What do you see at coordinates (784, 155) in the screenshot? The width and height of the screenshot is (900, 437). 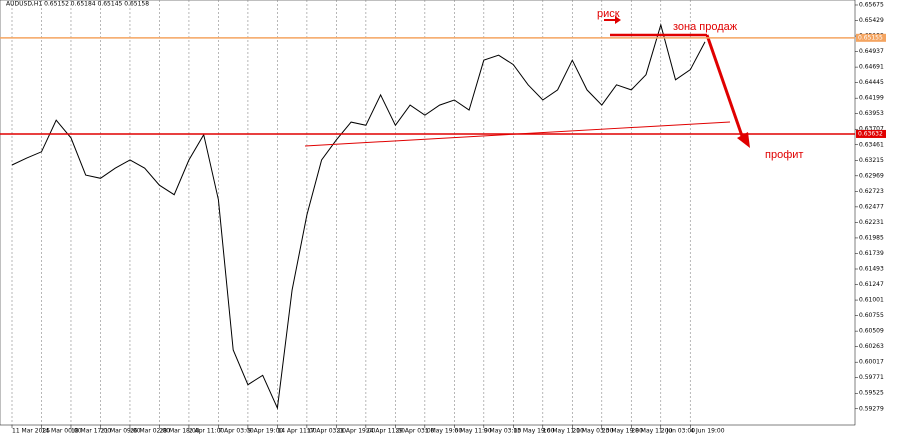 I see `annotation: профит` at bounding box center [784, 155].